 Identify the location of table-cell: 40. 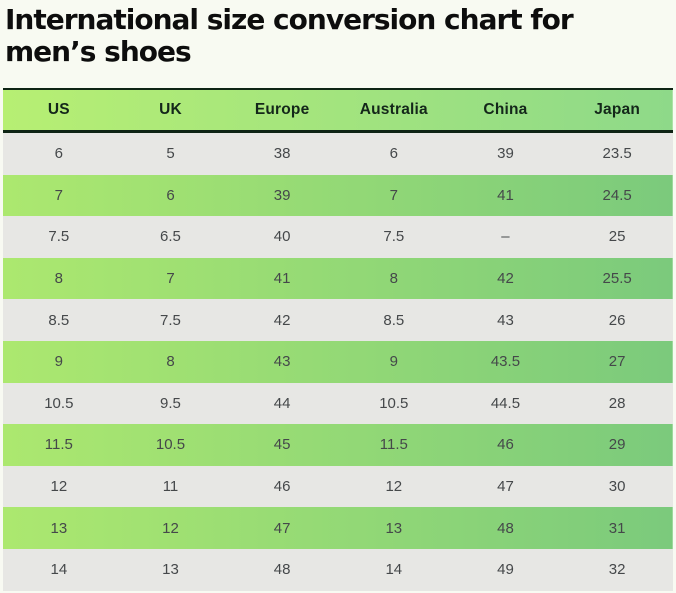
(282, 237).